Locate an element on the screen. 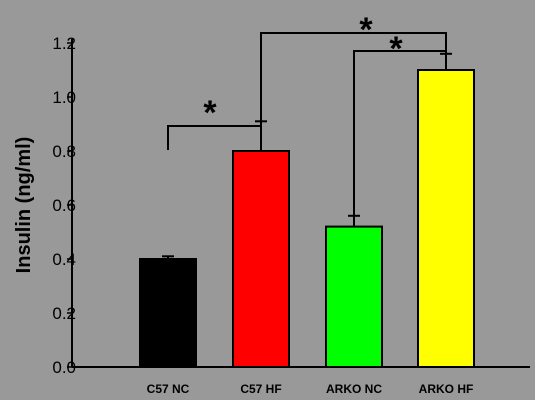 This screenshot has width=535, height=400. y-tick-label: 1.2 is located at coordinates (64, 43).